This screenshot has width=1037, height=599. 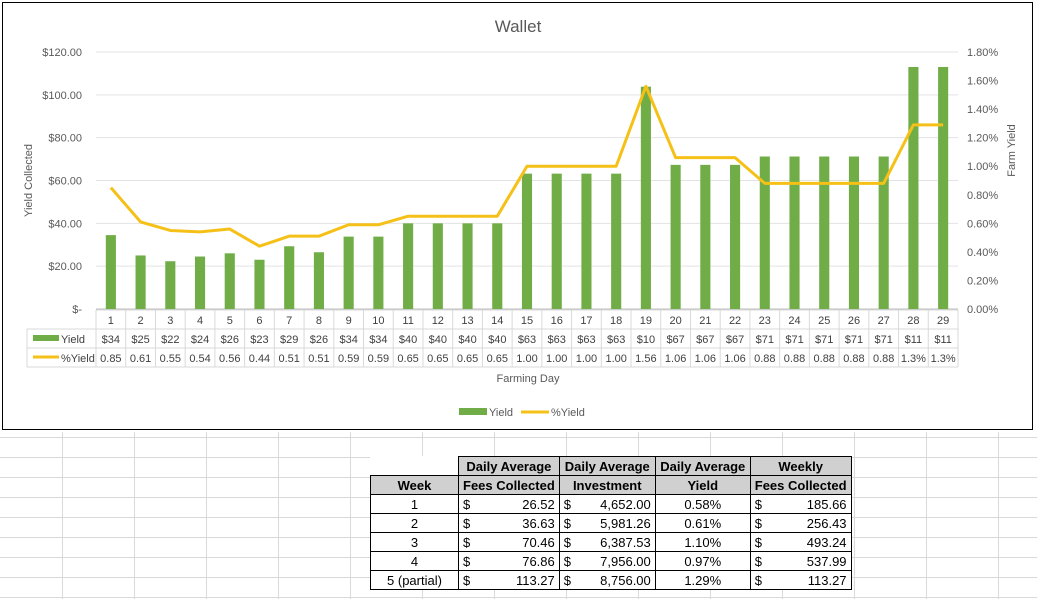 I want to click on week-cell: 4, so click(x=414, y=561).